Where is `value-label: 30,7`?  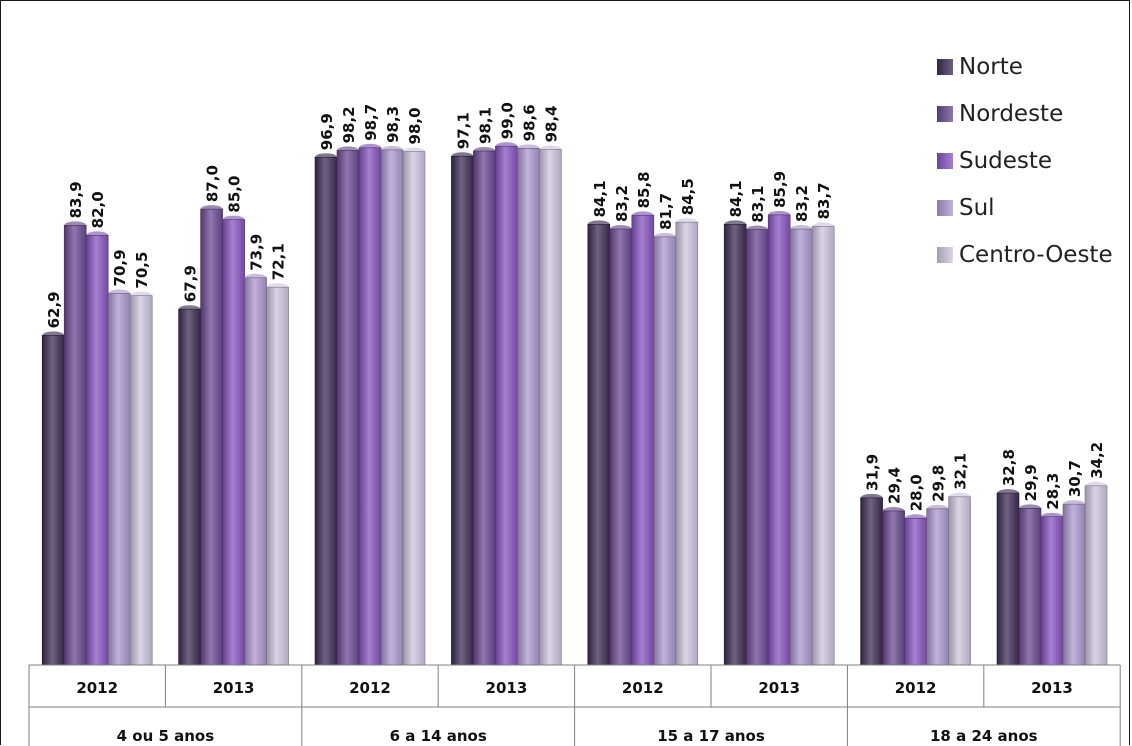
value-label: 30,7 is located at coordinates (1075, 478).